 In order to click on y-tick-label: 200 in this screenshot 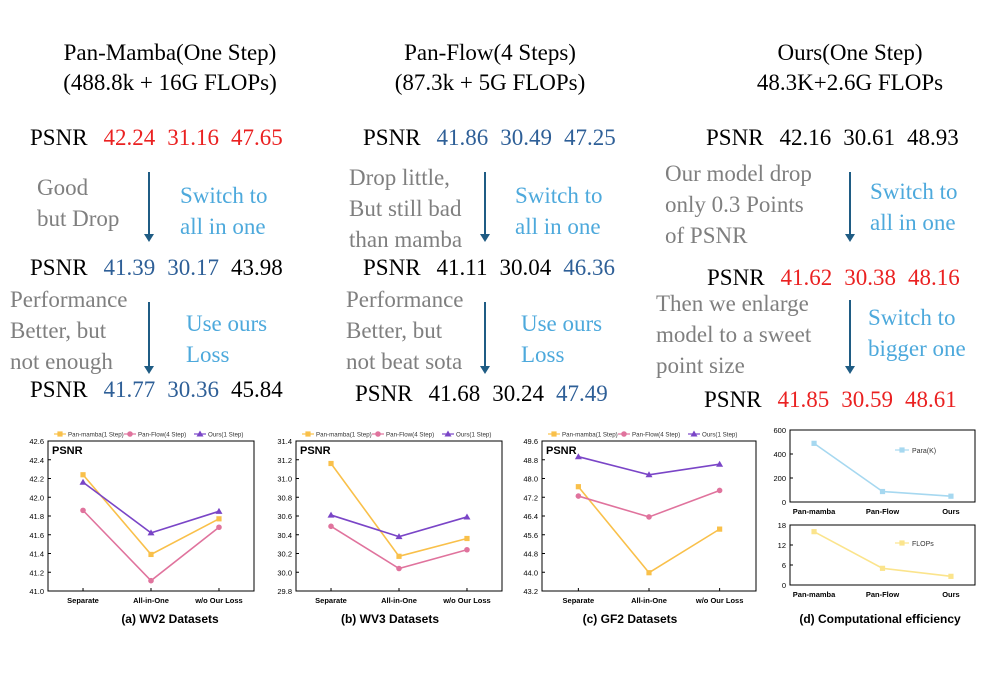, I will do `click(779, 478)`.